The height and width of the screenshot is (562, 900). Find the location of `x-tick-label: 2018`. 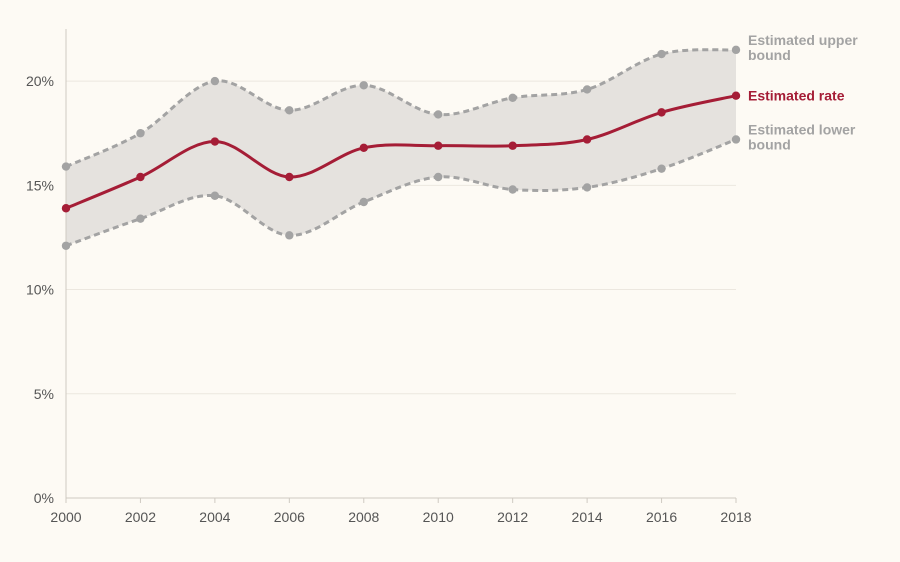

x-tick-label: 2018 is located at coordinates (735, 517).